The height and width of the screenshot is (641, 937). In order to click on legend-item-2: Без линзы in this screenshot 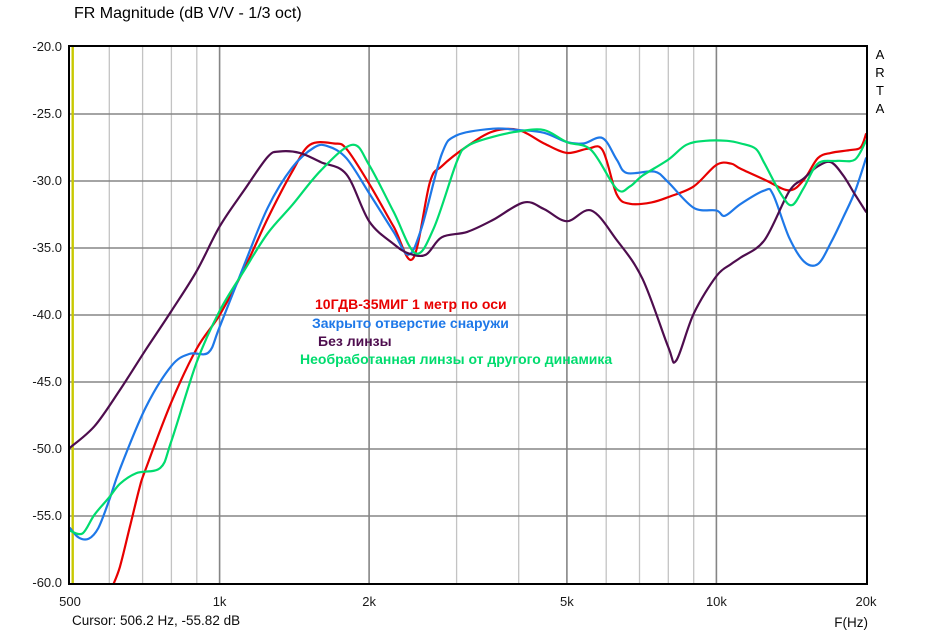, I will do `click(355, 341)`.